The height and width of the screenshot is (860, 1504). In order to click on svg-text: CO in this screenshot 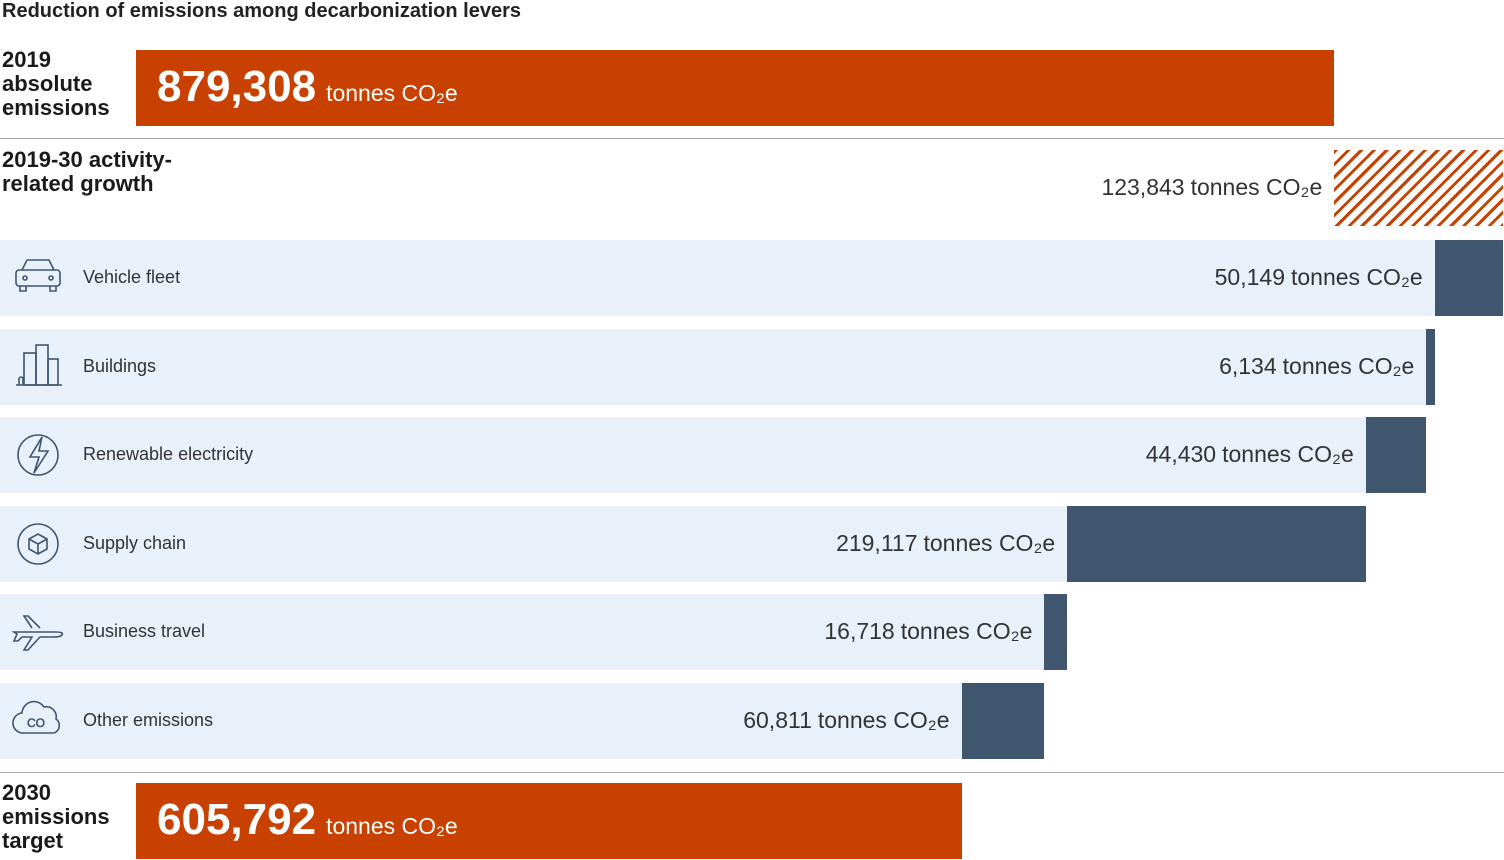, I will do `click(36, 723)`.